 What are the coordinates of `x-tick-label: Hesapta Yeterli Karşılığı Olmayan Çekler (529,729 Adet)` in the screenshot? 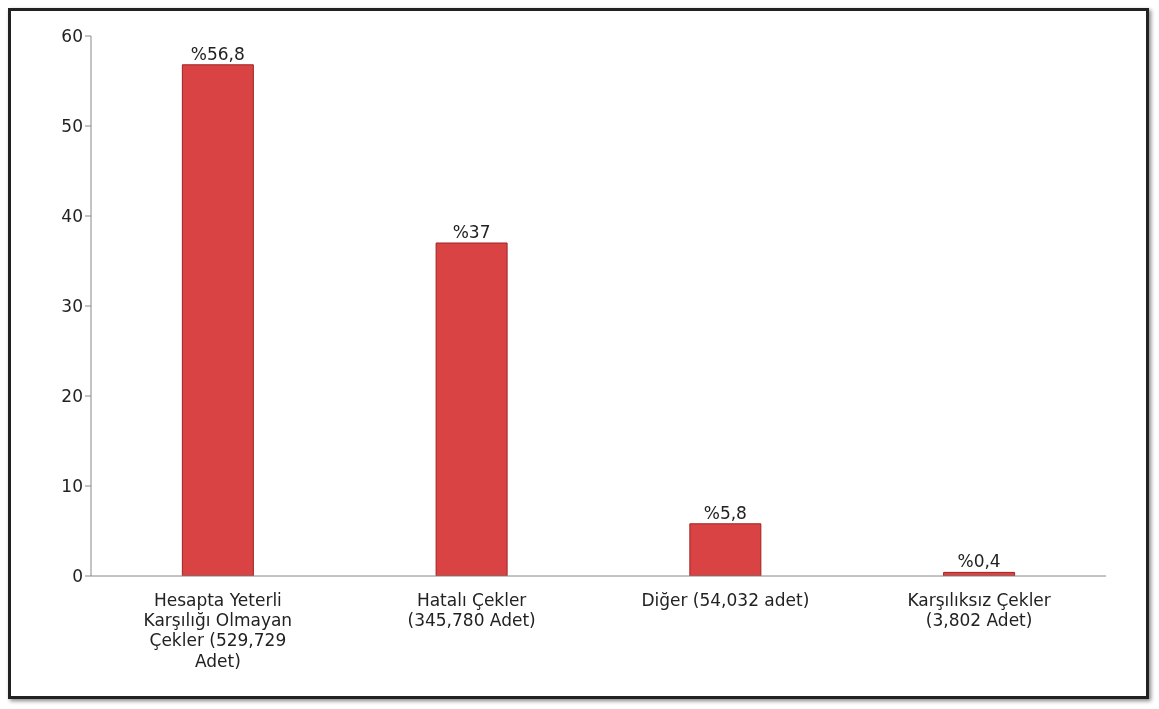 It's located at (218, 630).